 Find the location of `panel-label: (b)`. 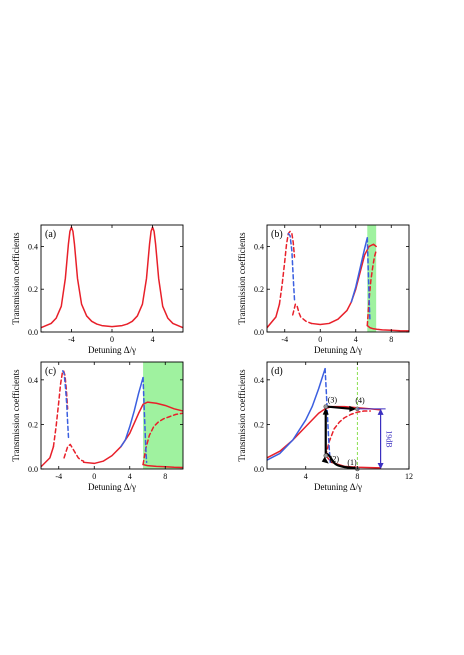

panel-label: (b) is located at coordinates (277, 234).